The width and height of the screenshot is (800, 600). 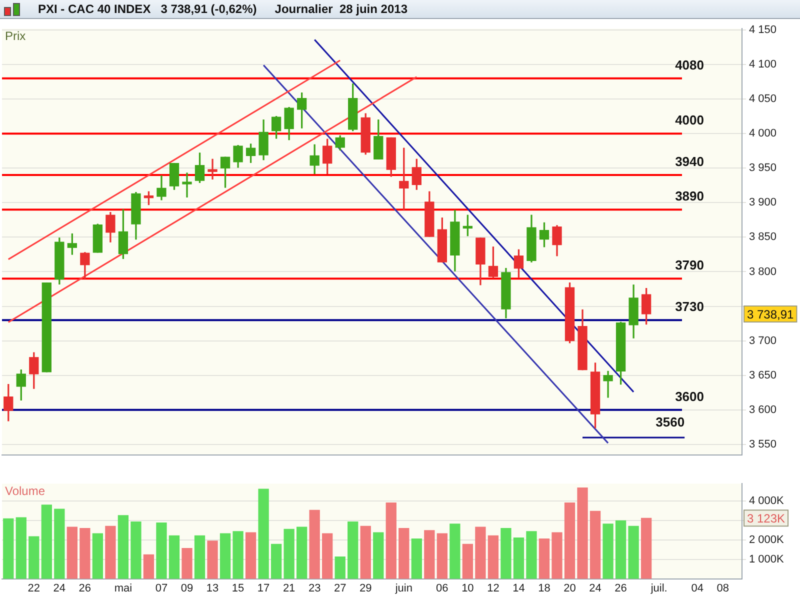 I want to click on y-tick-label: 1 000K, so click(x=767, y=559).